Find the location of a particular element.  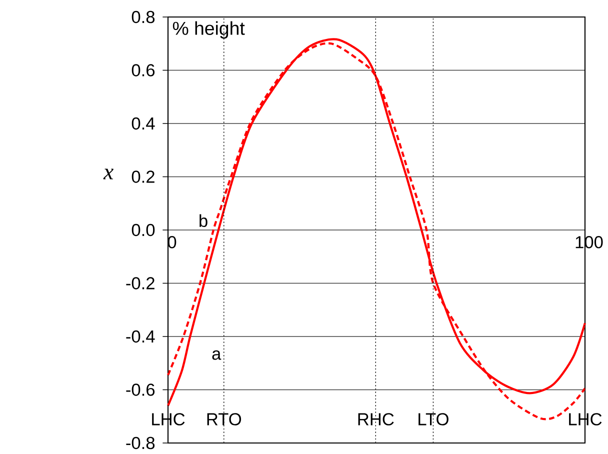

annotation: a is located at coordinates (217, 355).